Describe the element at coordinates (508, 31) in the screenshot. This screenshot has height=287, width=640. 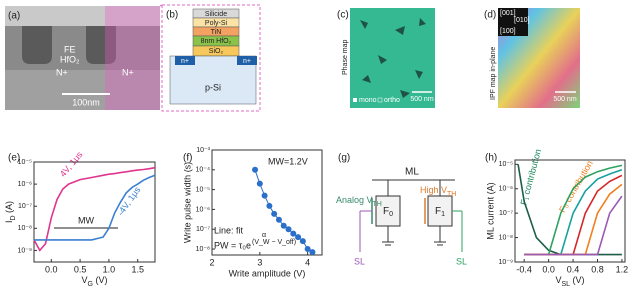
I see `axis-label: [100]` at that location.